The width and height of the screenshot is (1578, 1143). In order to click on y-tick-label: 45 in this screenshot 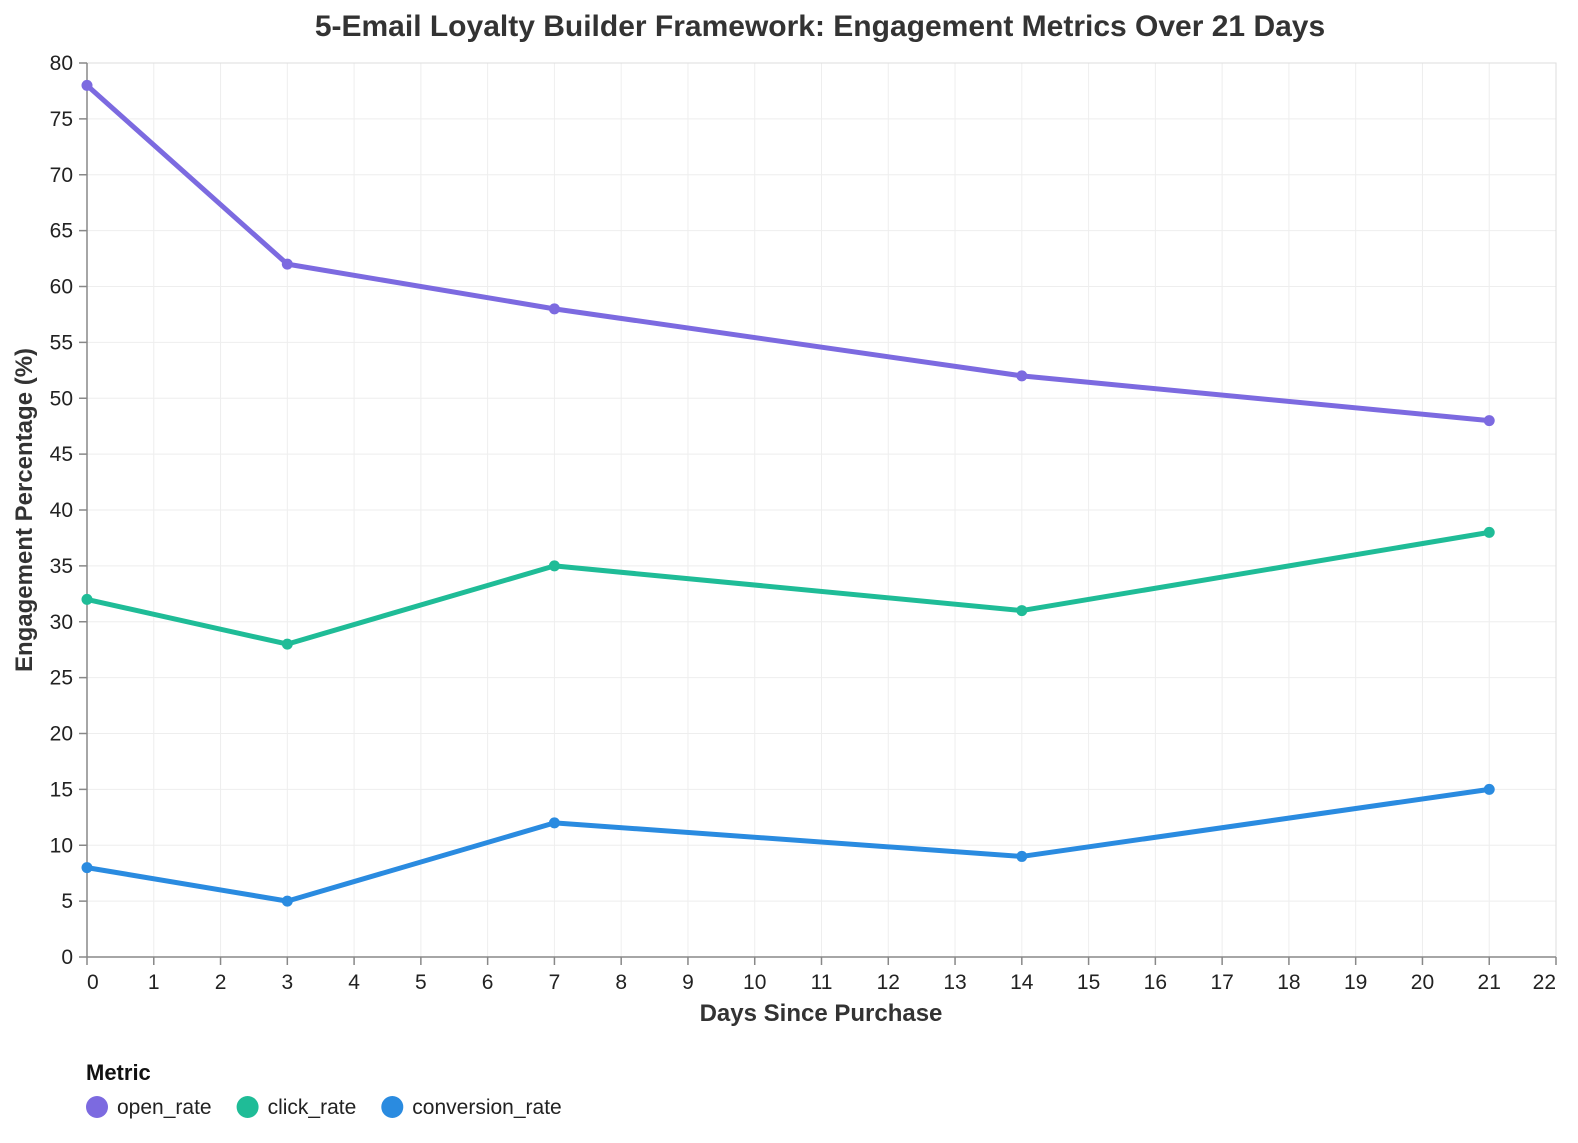, I will do `click(61, 454)`.